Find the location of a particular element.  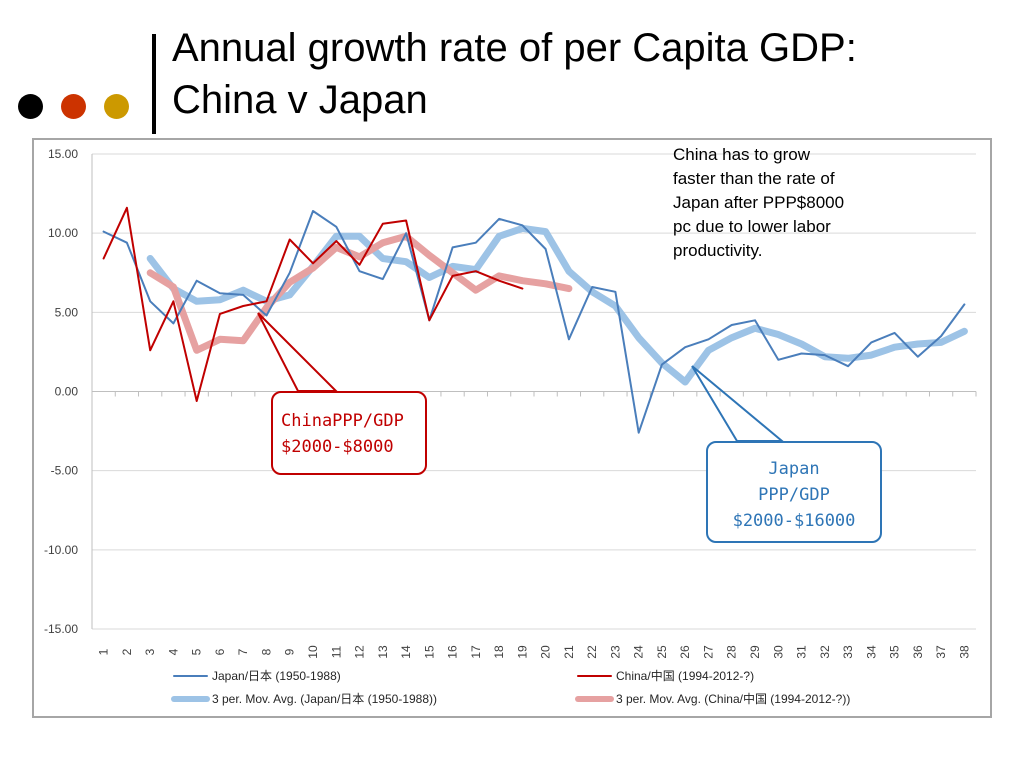

x-tick-label: 14 is located at coordinates (406, 652).